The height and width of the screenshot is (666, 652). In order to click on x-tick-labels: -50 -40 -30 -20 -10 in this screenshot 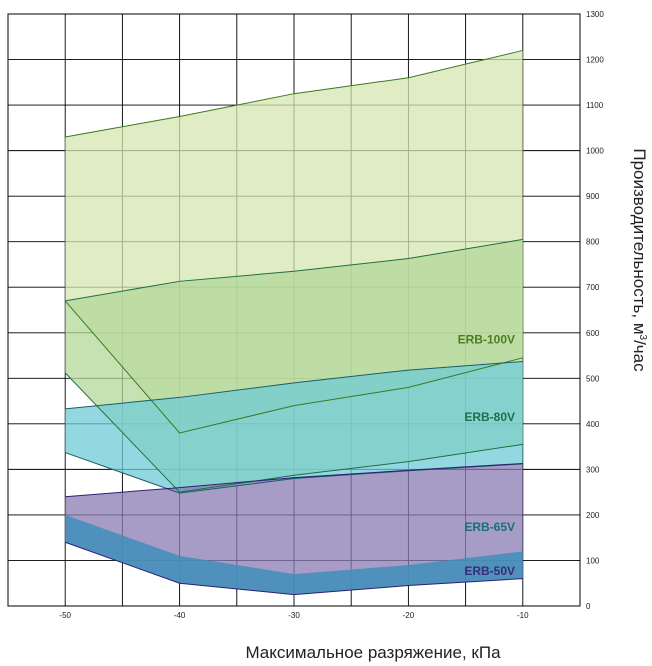, I will do `click(294, 615)`.